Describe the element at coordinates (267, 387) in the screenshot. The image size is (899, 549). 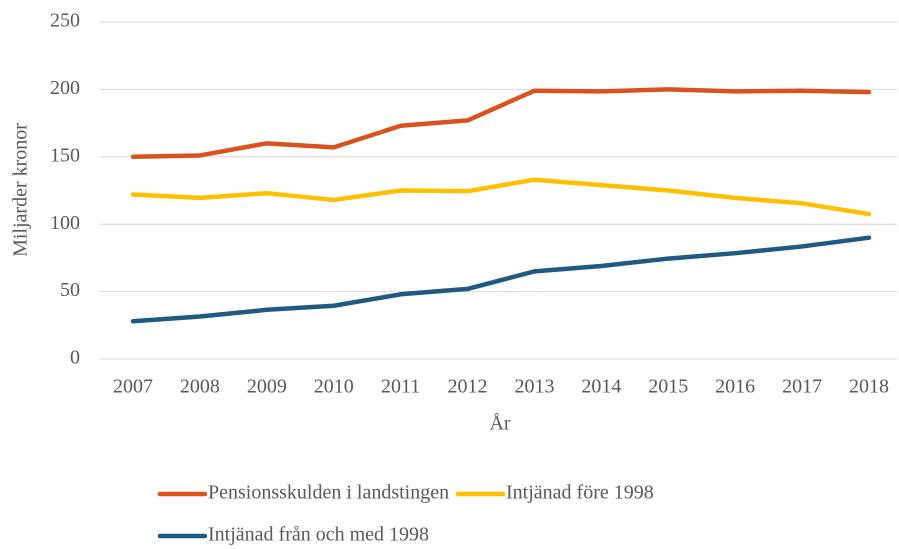
I see `x-tick-label: 2009` at that location.